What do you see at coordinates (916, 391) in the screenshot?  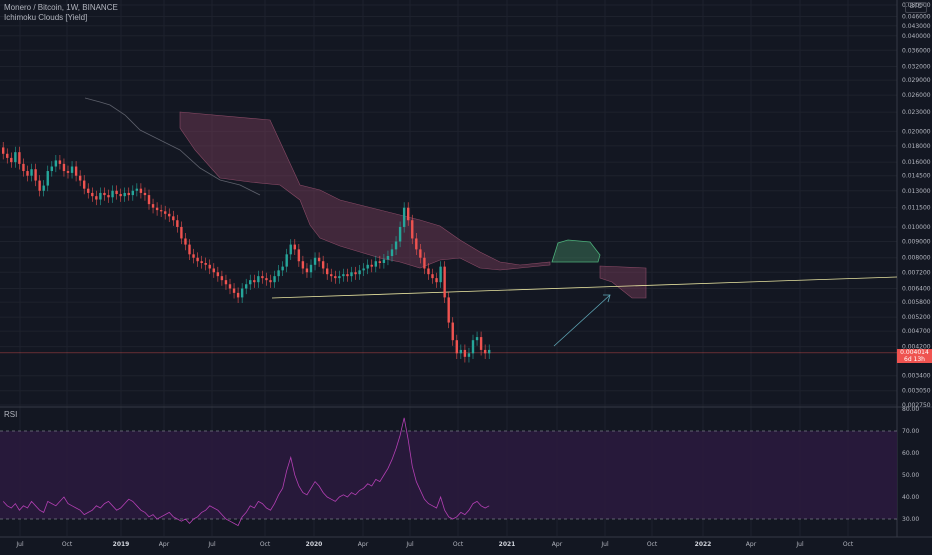 I see `price-axis-label: 0.003050` at bounding box center [916, 391].